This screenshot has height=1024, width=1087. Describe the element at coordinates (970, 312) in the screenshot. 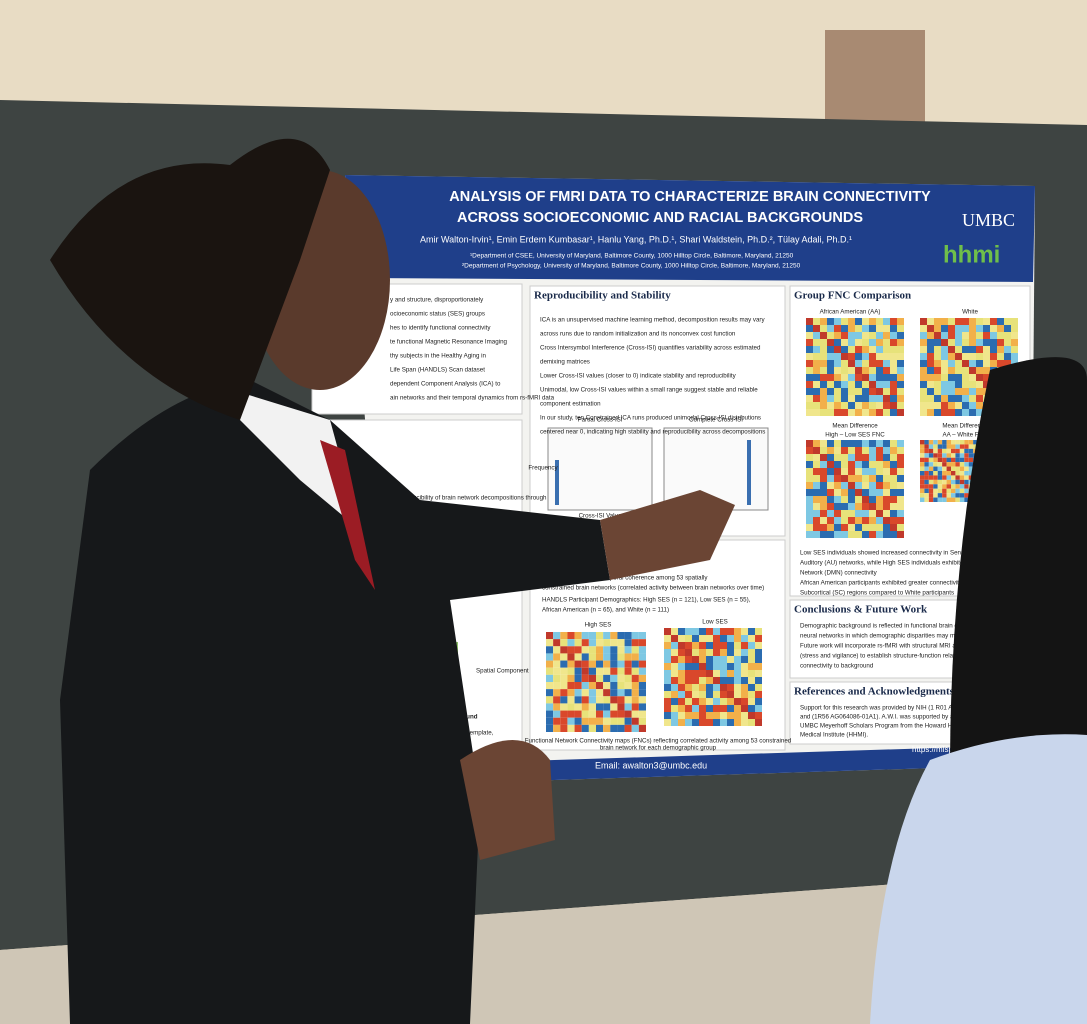

I see `figure-label: White` at that location.